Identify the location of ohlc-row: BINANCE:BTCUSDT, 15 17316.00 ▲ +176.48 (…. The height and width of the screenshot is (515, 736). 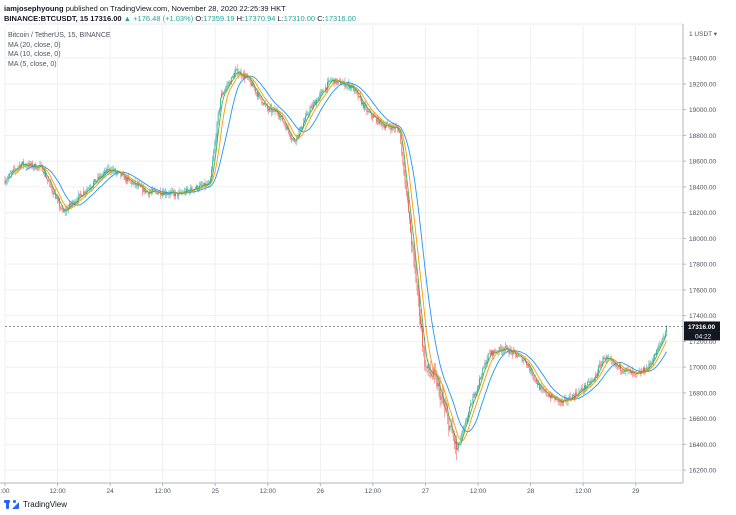
(180, 19).